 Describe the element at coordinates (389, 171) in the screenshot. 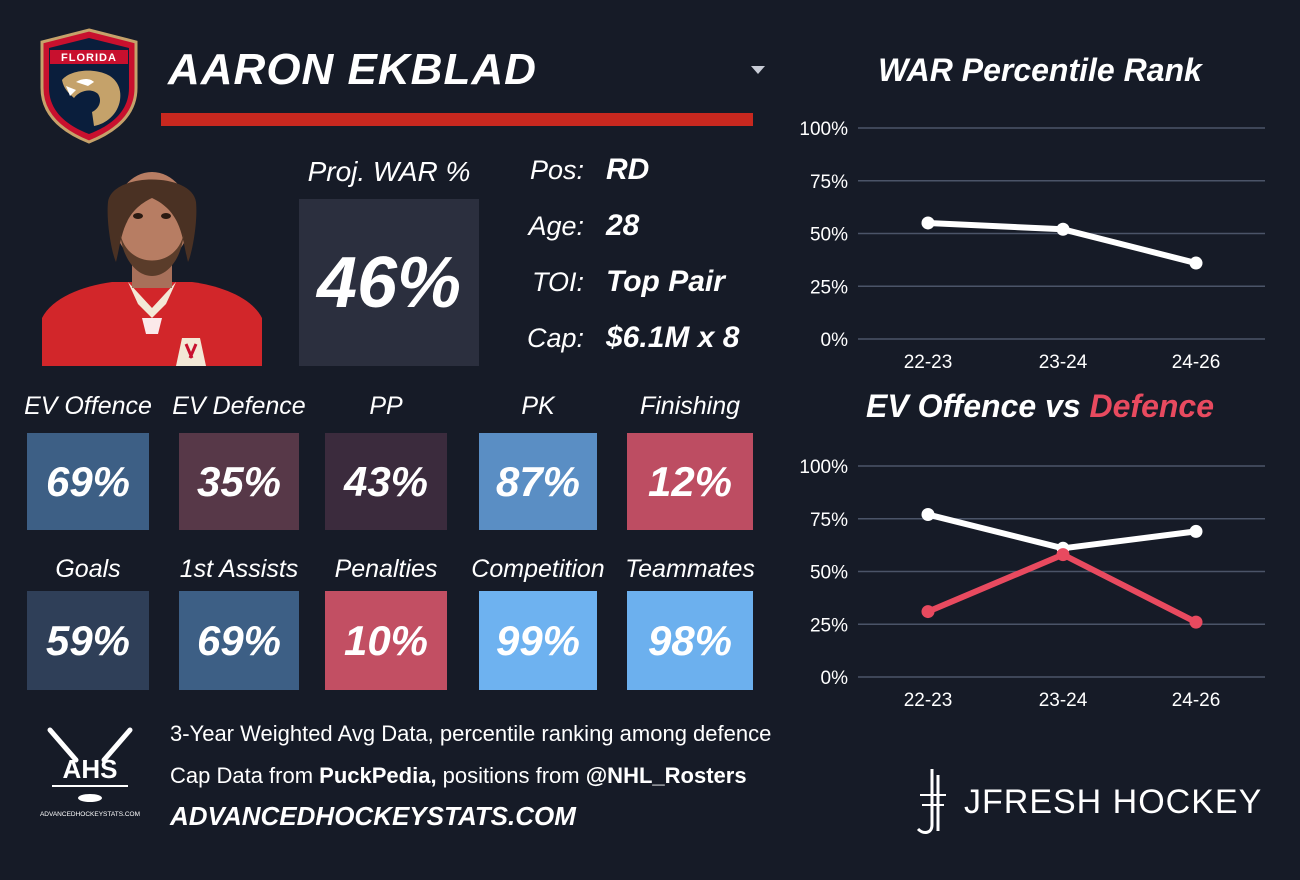

I see `proj-war-label: Proj. WAR %` at that location.